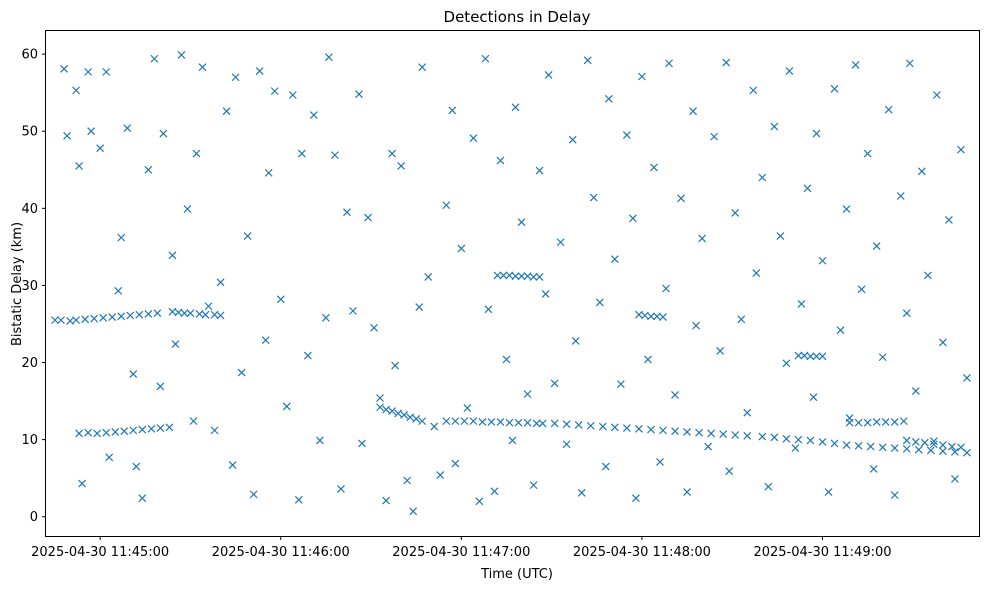 The width and height of the screenshot is (989, 594). I want to click on y-tick-label: 10, so click(29, 440).